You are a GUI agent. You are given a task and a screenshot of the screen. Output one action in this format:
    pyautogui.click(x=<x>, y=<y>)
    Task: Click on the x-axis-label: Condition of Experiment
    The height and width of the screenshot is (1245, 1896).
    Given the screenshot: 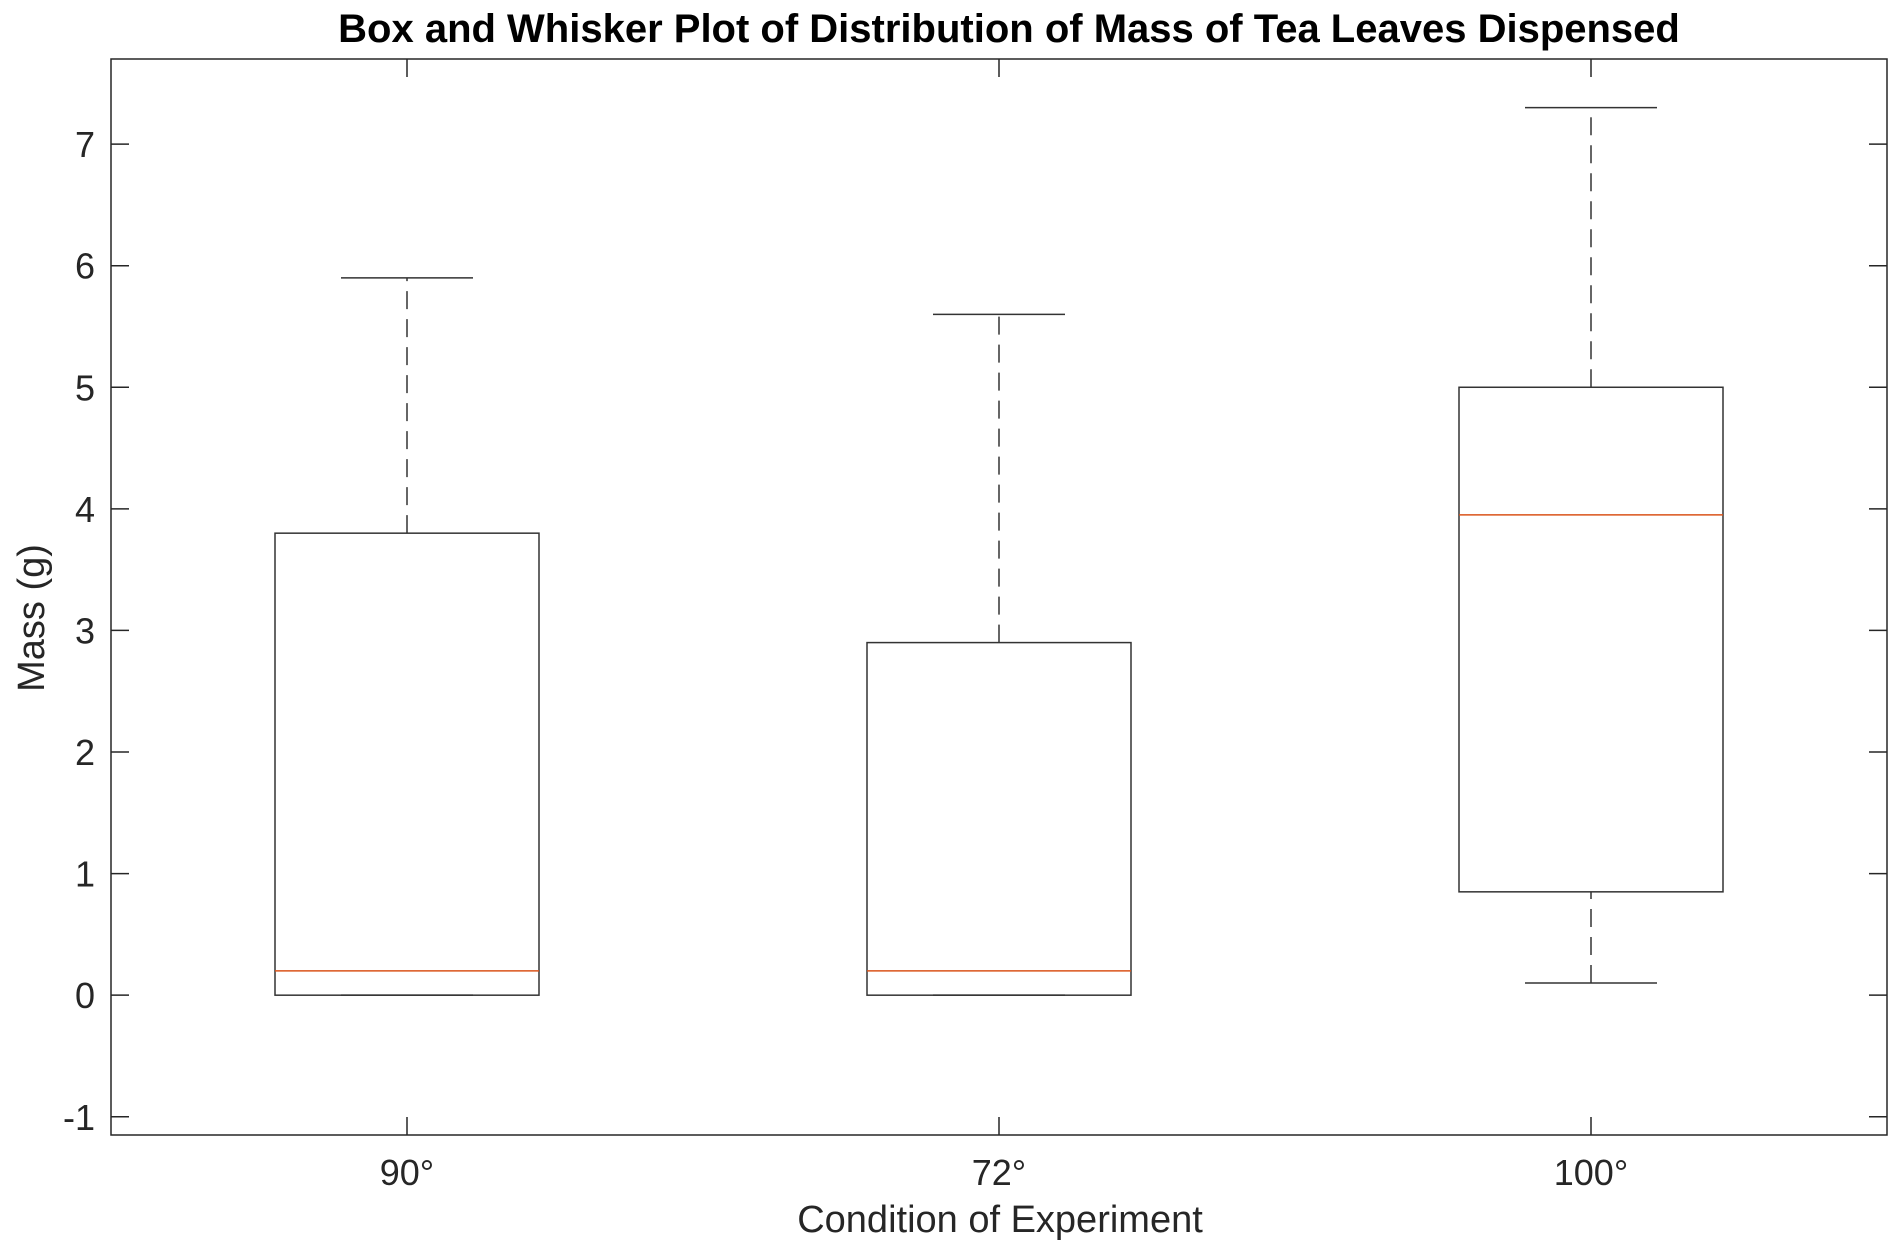 What is the action you would take?
    pyautogui.click(x=1000, y=1220)
    